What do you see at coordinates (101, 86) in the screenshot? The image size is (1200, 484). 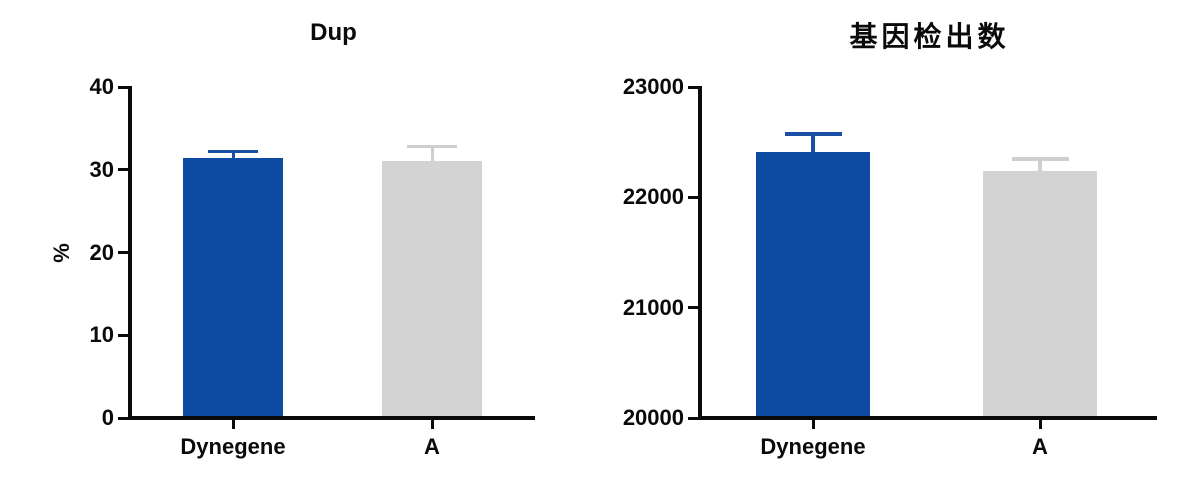 I see `y-tick-label: 40` at bounding box center [101, 86].